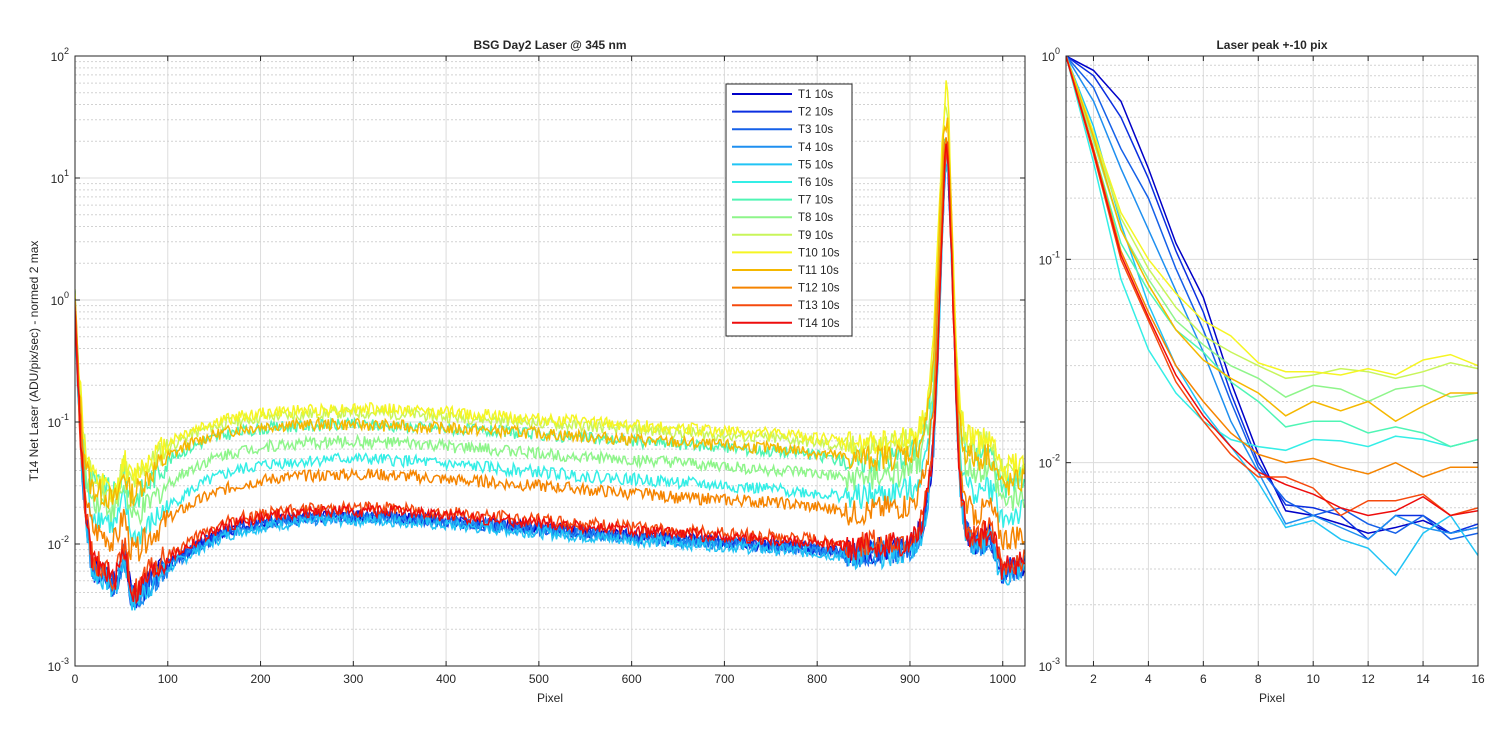 The image size is (1500, 750). Describe the element at coordinates (60, 299) in the screenshot. I see `main-y-tick-label: 10⁰` at that location.